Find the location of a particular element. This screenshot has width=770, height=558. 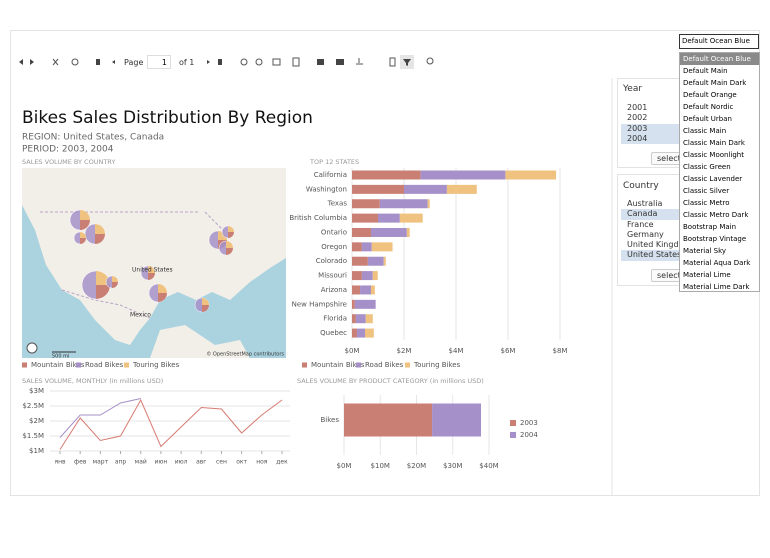

page-view is located at coordinates (296, 62).